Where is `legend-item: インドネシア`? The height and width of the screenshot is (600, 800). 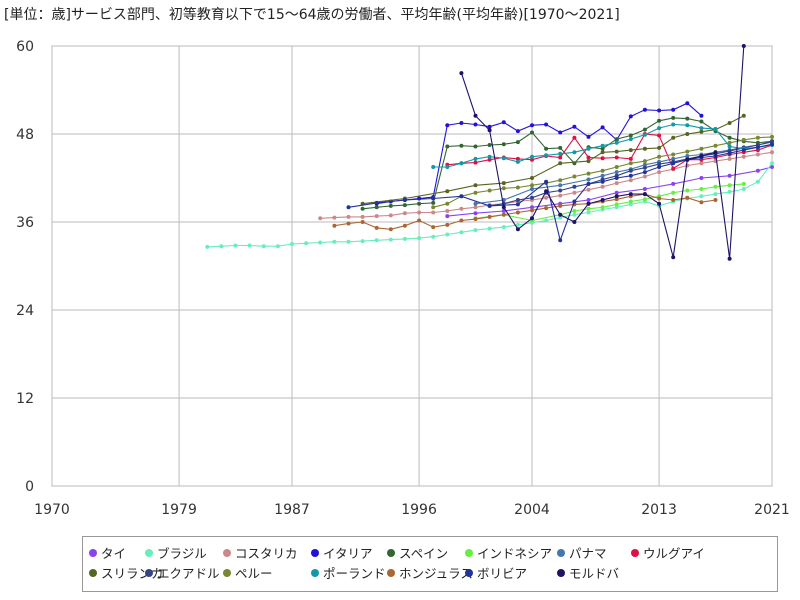
legend-item: インドネシア is located at coordinates (508, 552).